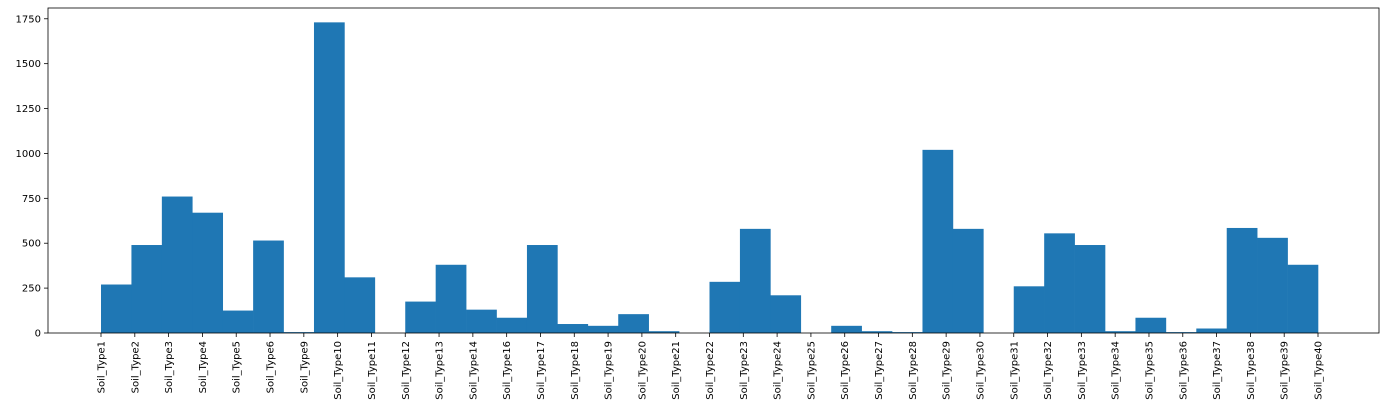  What do you see at coordinates (676, 370) in the screenshot?
I see `x-tick-label: Soil_Type21` at bounding box center [676, 370].